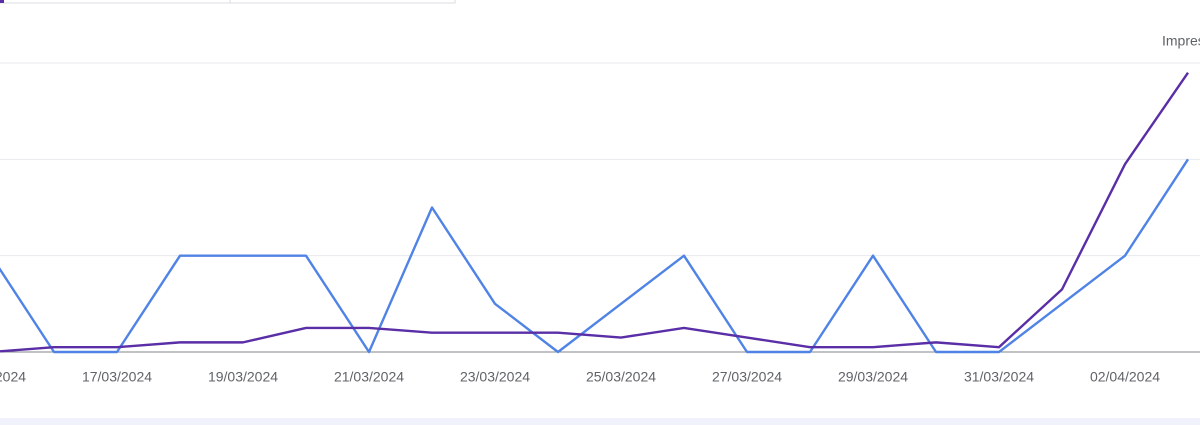 The height and width of the screenshot is (425, 1200). What do you see at coordinates (117, 377) in the screenshot?
I see `x-tick-label: 17/03/2024` at bounding box center [117, 377].